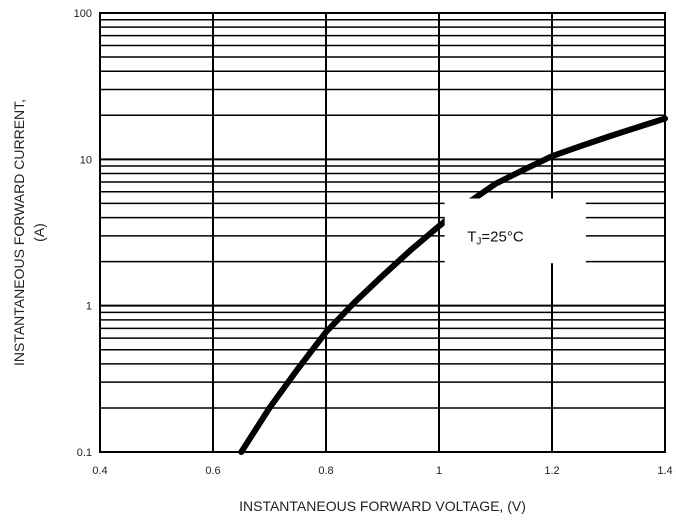  Describe the element at coordinates (382, 506) in the screenshot. I see `x-axis-title: INSTANTANEOUS FORWARD VOLTAGE, (V)` at that location.